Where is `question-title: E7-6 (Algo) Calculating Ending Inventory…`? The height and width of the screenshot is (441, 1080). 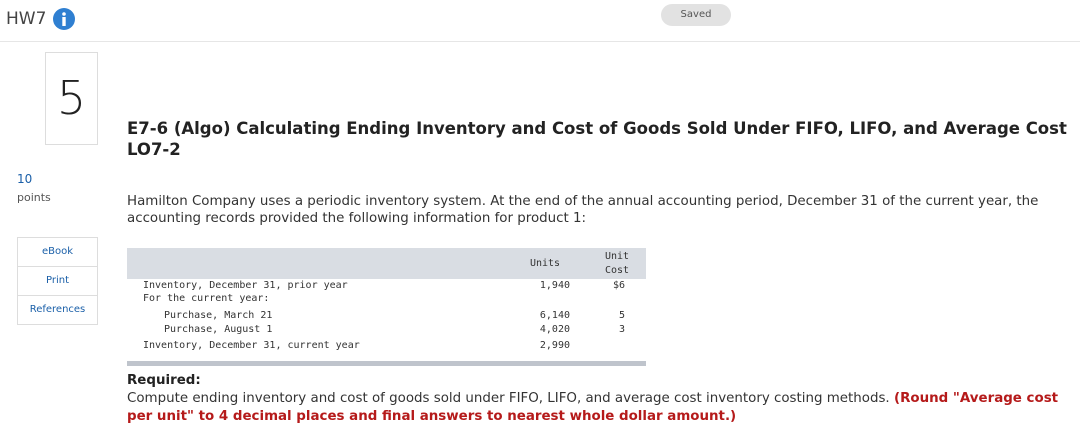
question-title: E7-6 (Algo) Calculating Ending Inventory… is located at coordinates (597, 139).